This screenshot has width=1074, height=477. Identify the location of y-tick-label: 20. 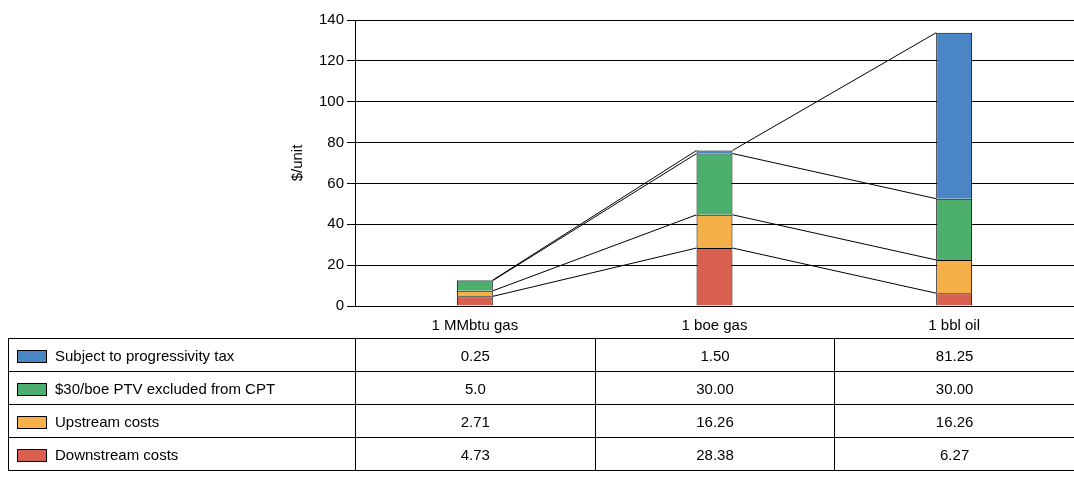
(335, 264).